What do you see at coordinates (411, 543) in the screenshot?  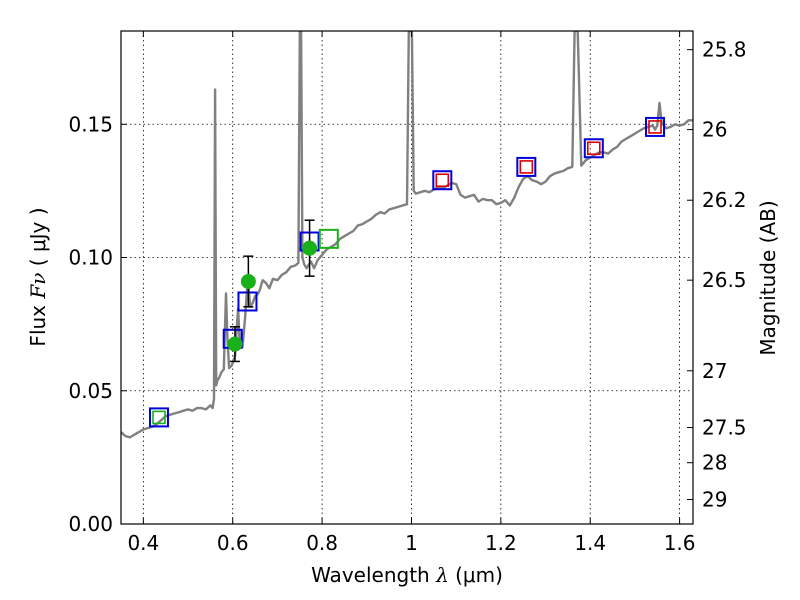 I see `x-tick-label: 1` at bounding box center [411, 543].